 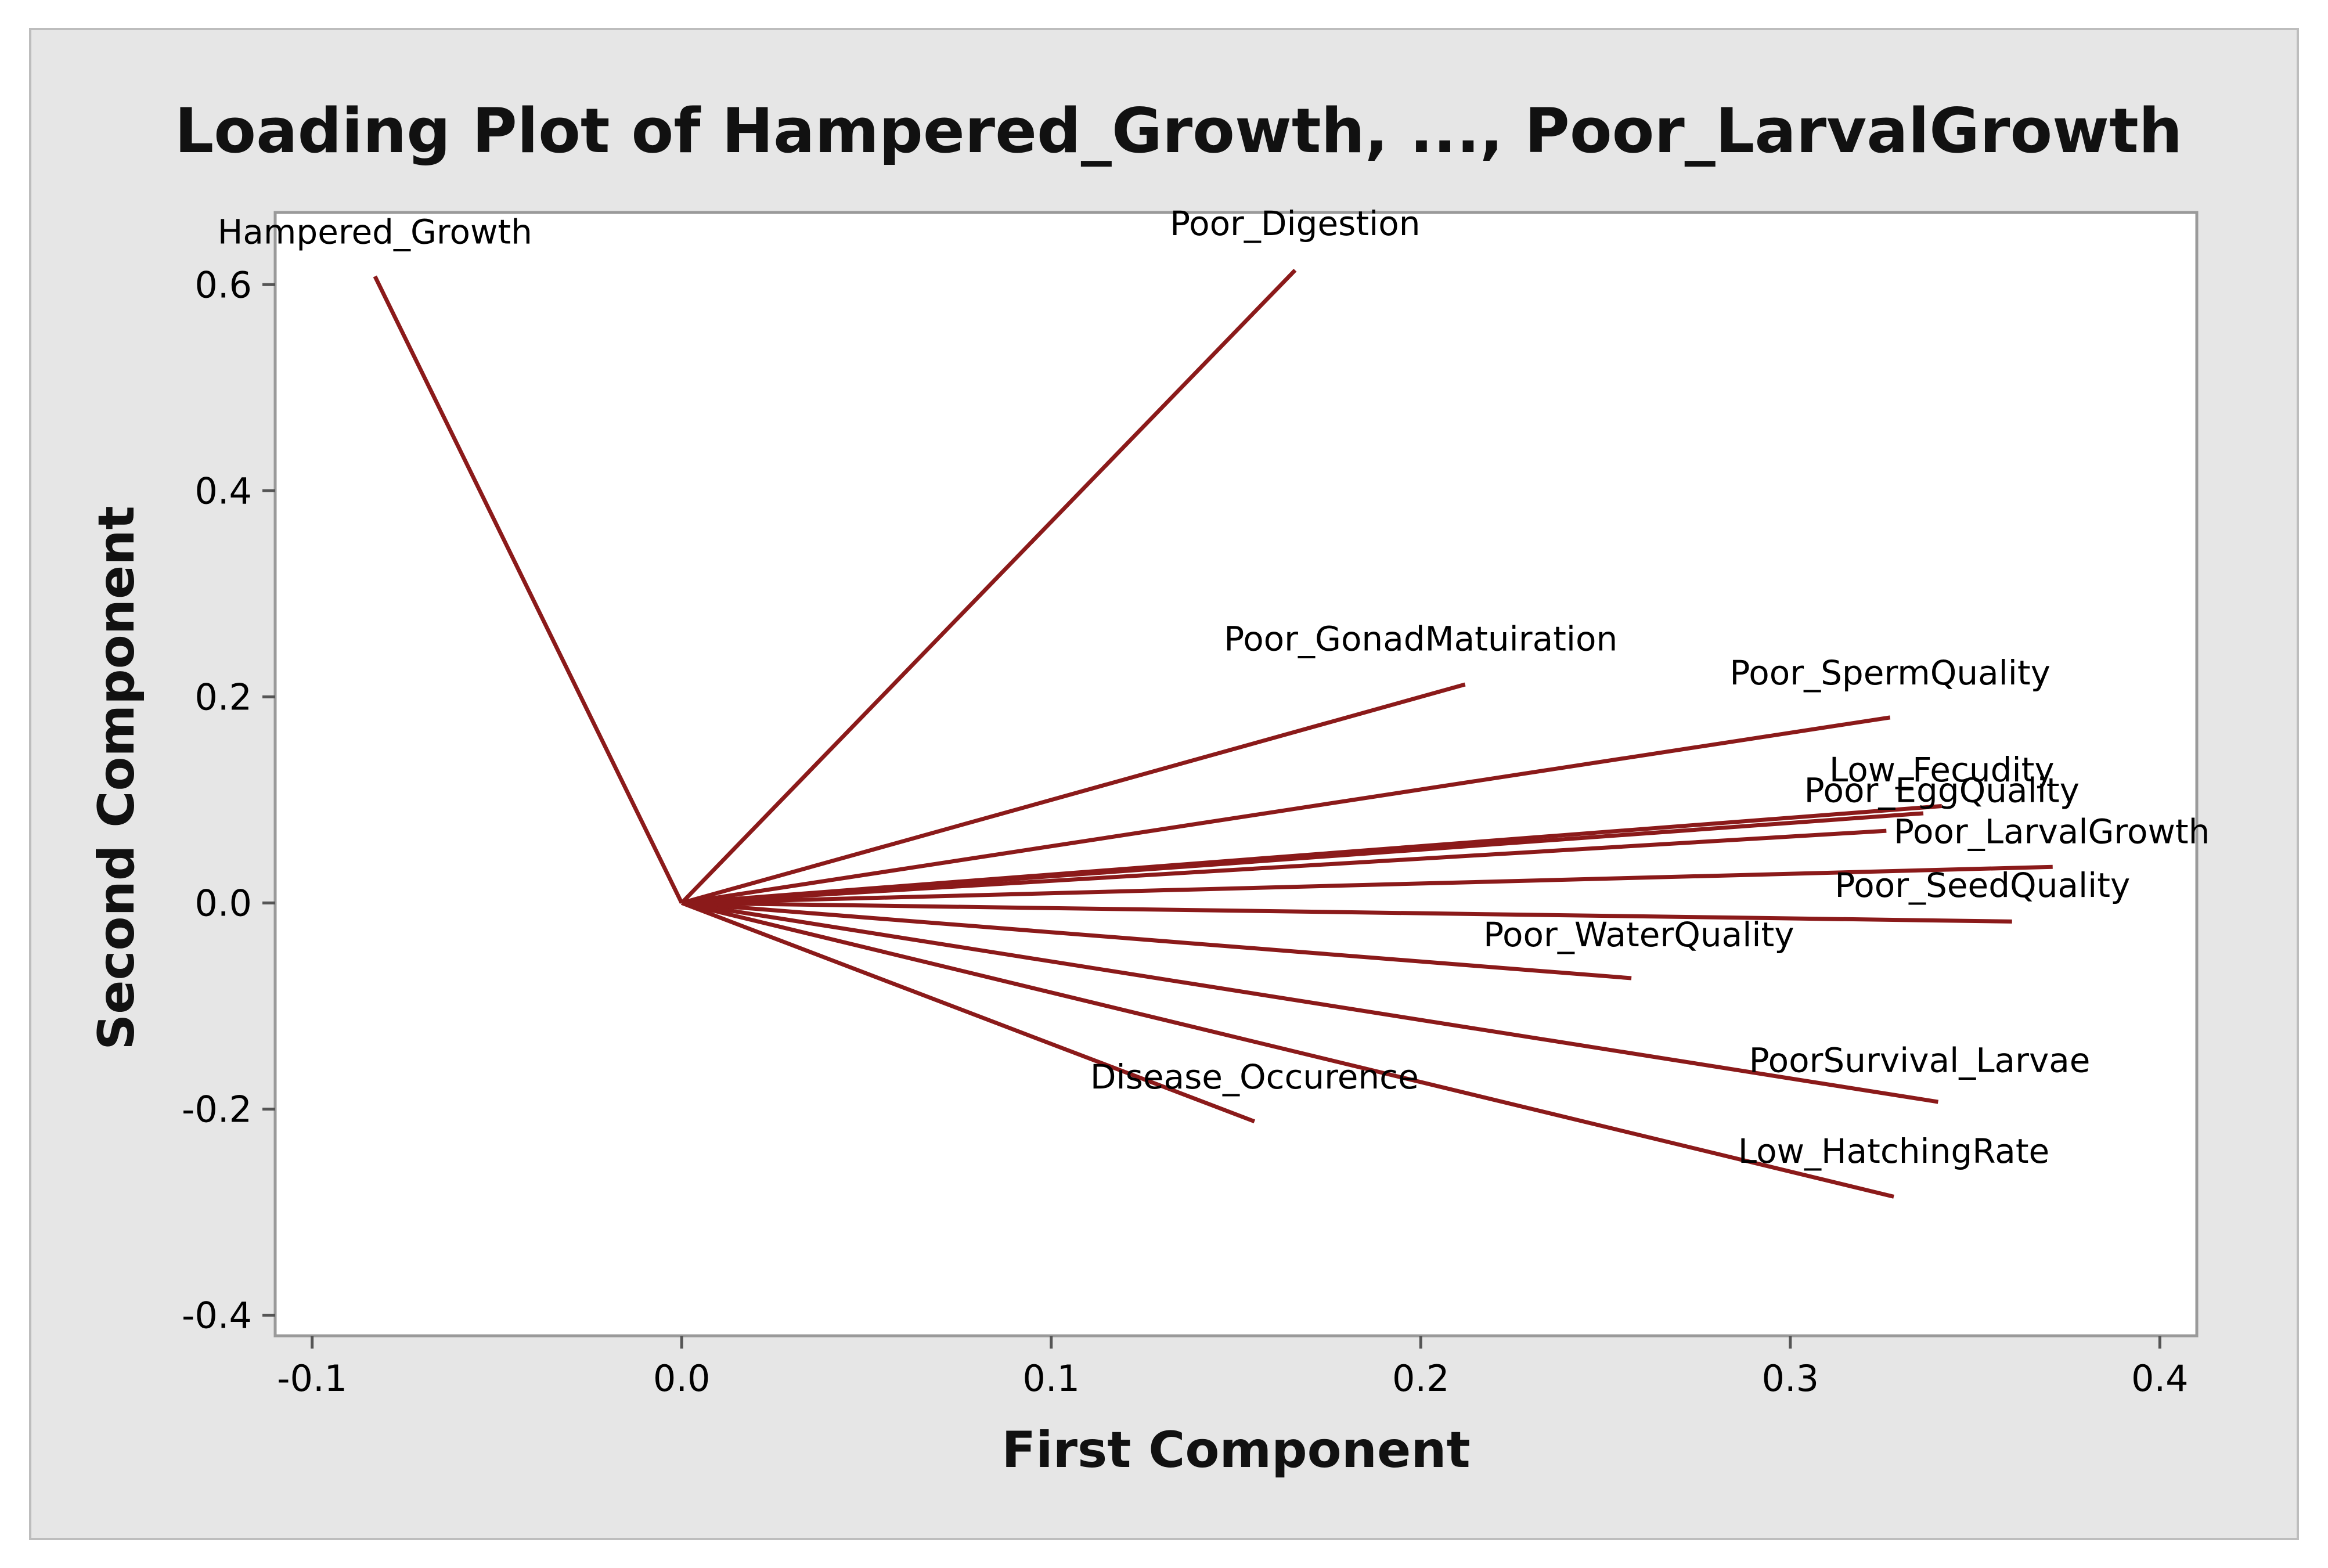 What do you see at coordinates (223, 491) in the screenshot?
I see `y-tick-label: 0.4` at bounding box center [223, 491].